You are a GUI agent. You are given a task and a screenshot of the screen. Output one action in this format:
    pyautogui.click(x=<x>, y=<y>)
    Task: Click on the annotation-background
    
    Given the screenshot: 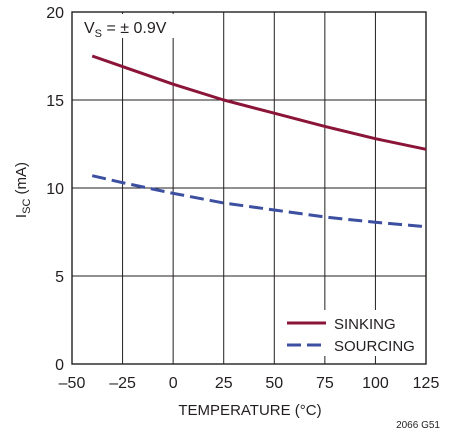 What is the action you would take?
    pyautogui.click(x=130, y=26)
    